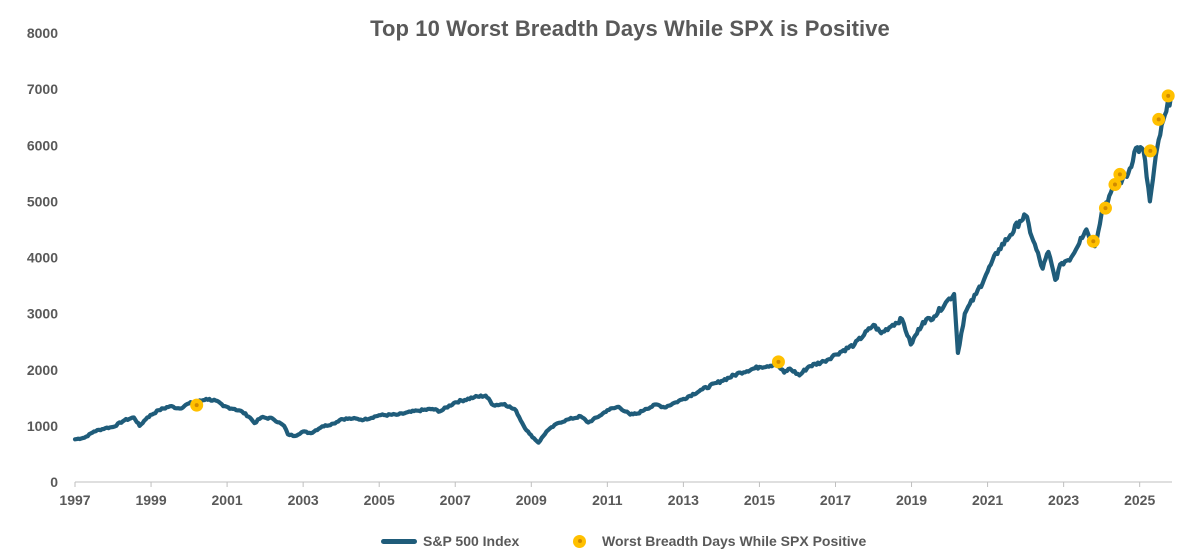  Describe the element at coordinates (579, 541) in the screenshot. I see `legend-dot-swatch` at that location.